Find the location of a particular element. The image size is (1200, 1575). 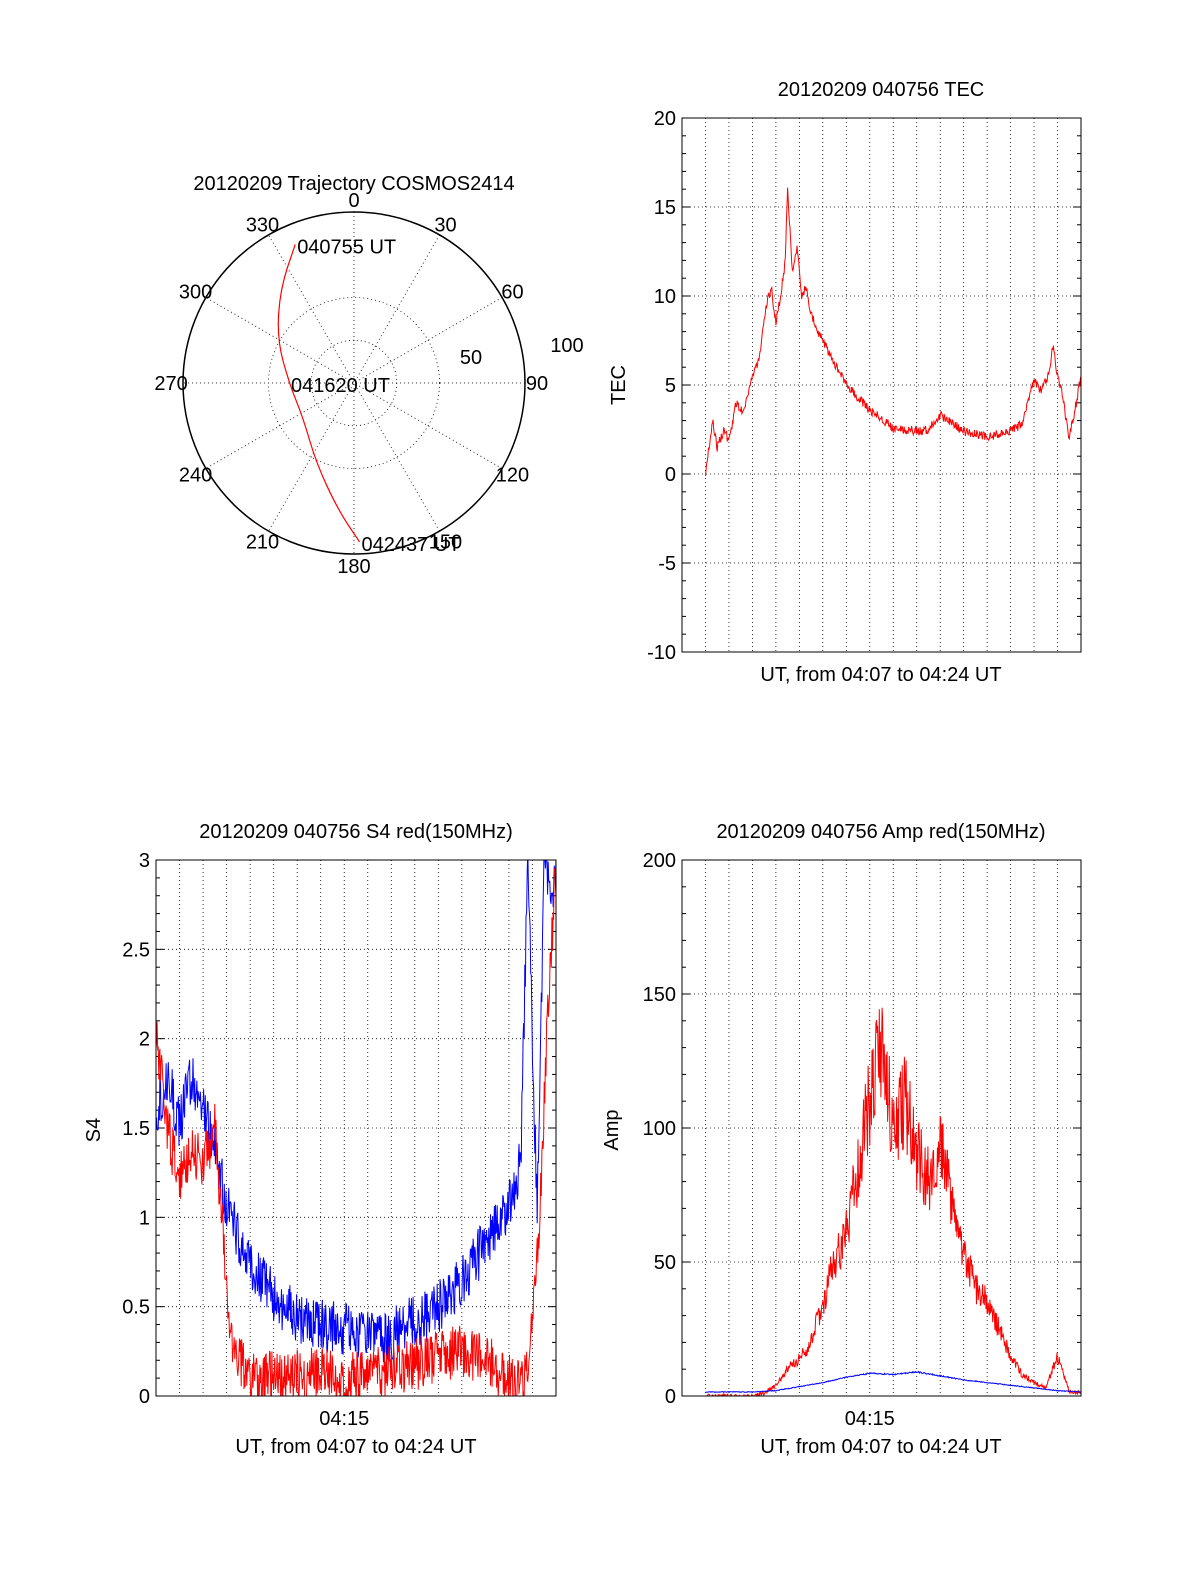

polar-azimuth-label: 180 is located at coordinates (353, 567).